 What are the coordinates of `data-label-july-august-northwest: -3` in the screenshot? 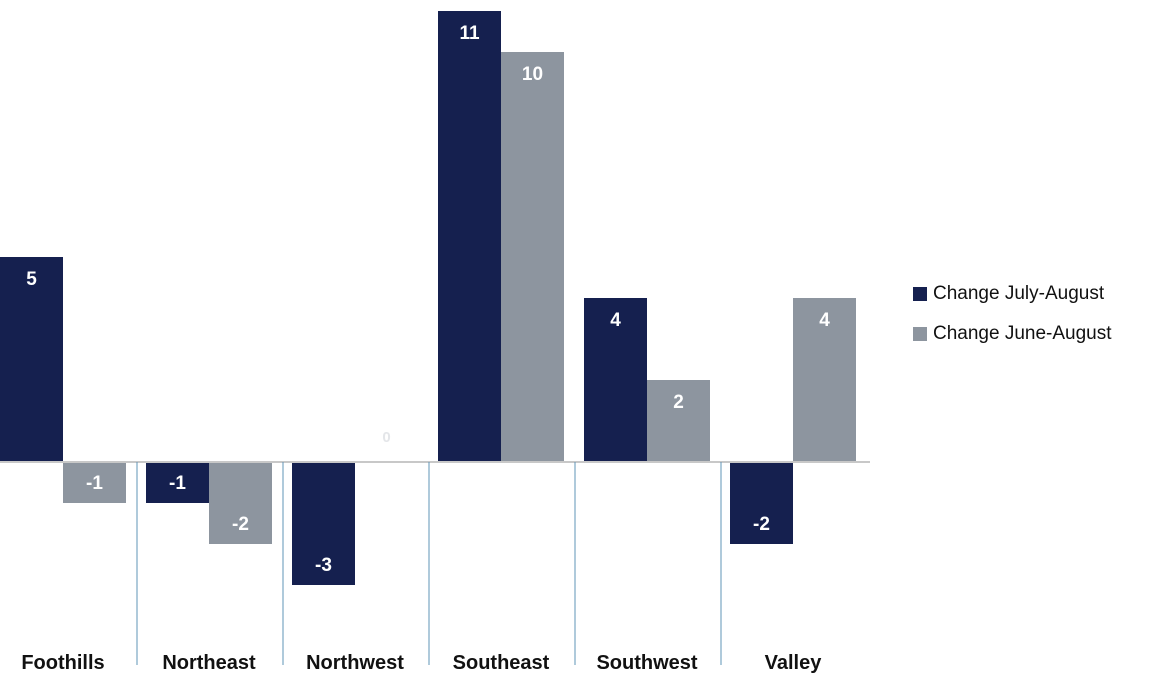 It's located at (323, 565).